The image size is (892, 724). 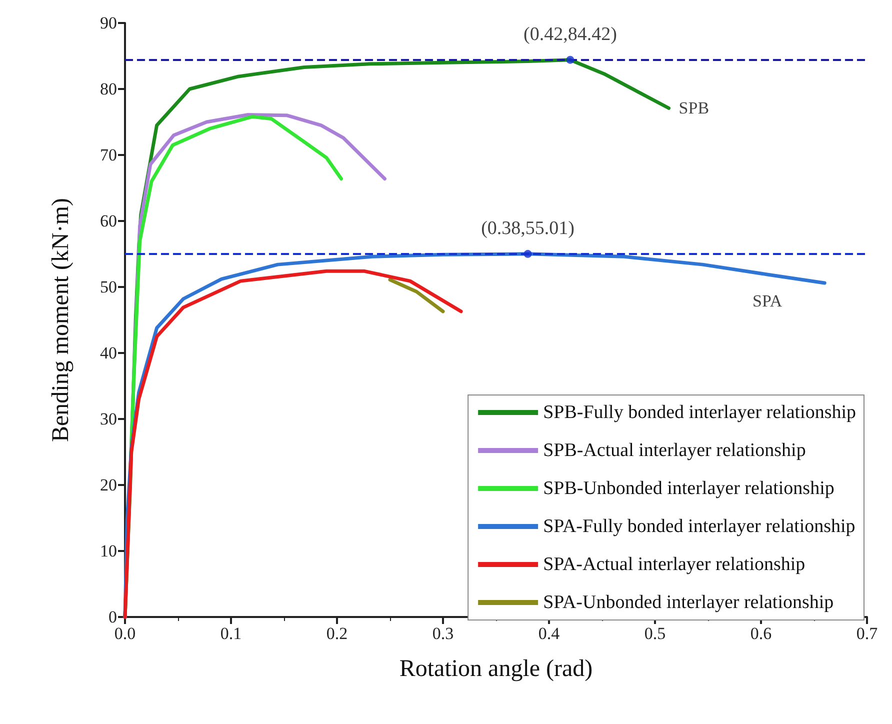 I want to click on x-tick-label: 0.6, so click(x=761, y=633).